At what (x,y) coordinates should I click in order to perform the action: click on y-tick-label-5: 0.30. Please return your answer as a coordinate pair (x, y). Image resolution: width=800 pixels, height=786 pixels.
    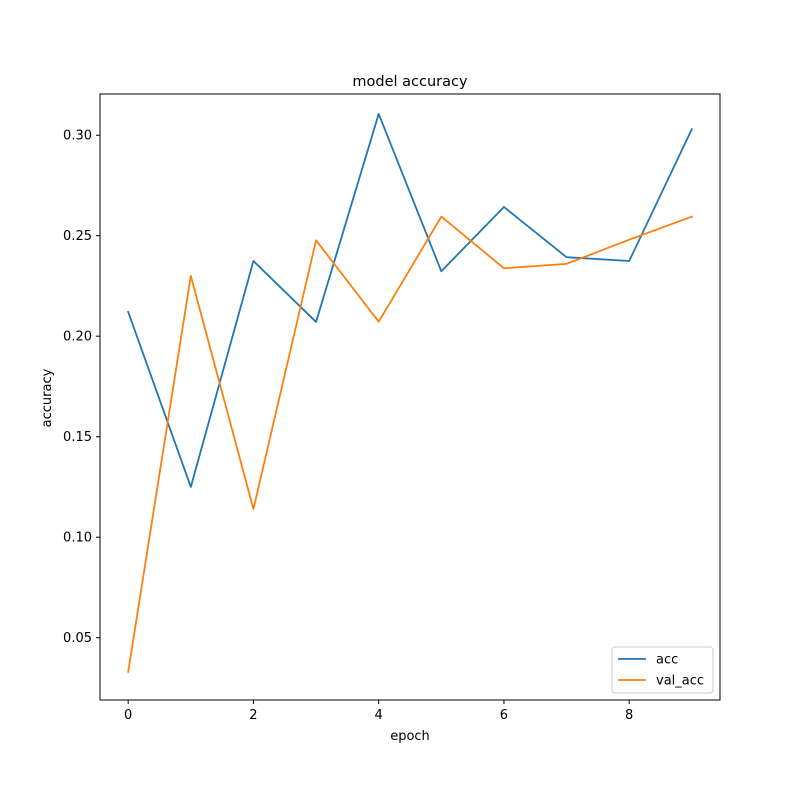
    Looking at the image, I should click on (77, 136).